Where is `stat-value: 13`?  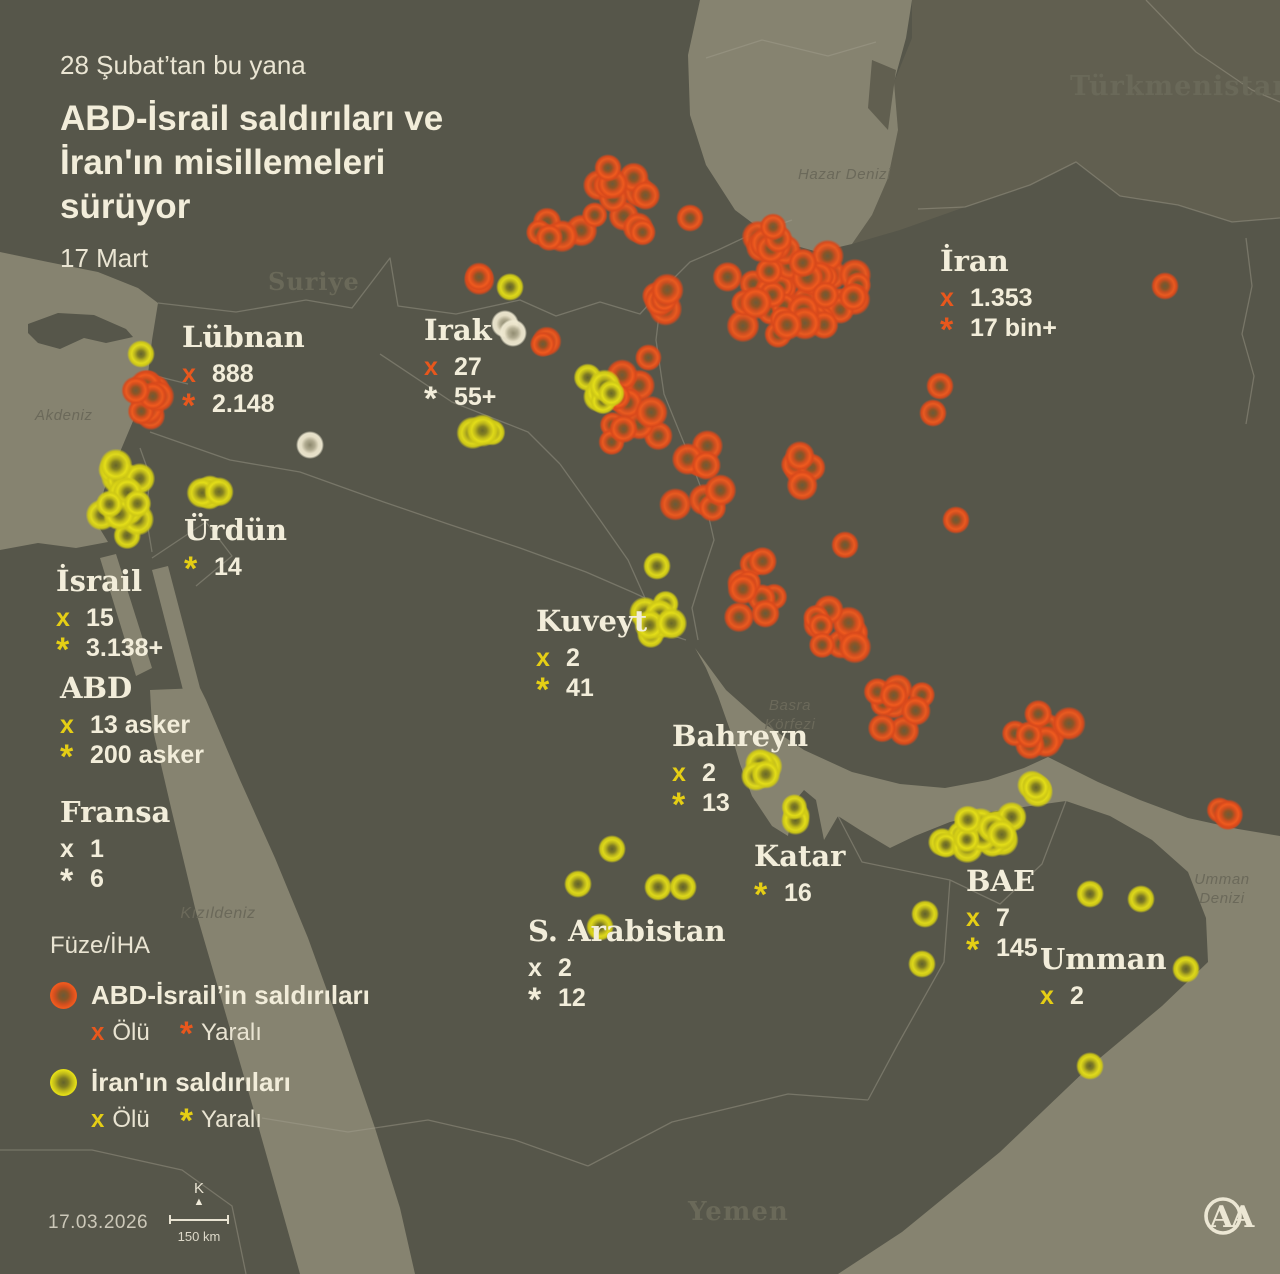
stat-value: 13 is located at coordinates (716, 802).